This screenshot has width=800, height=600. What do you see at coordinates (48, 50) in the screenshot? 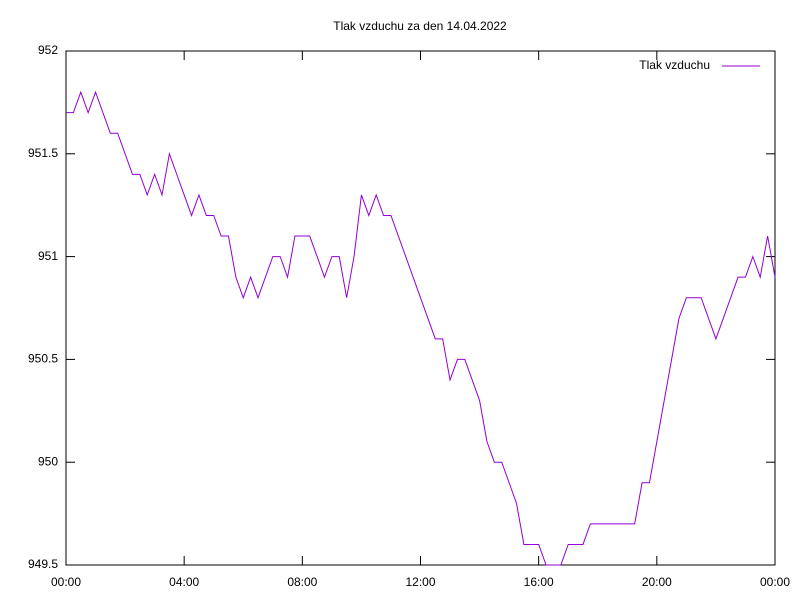
I see `y-tick-label: 952` at bounding box center [48, 50].